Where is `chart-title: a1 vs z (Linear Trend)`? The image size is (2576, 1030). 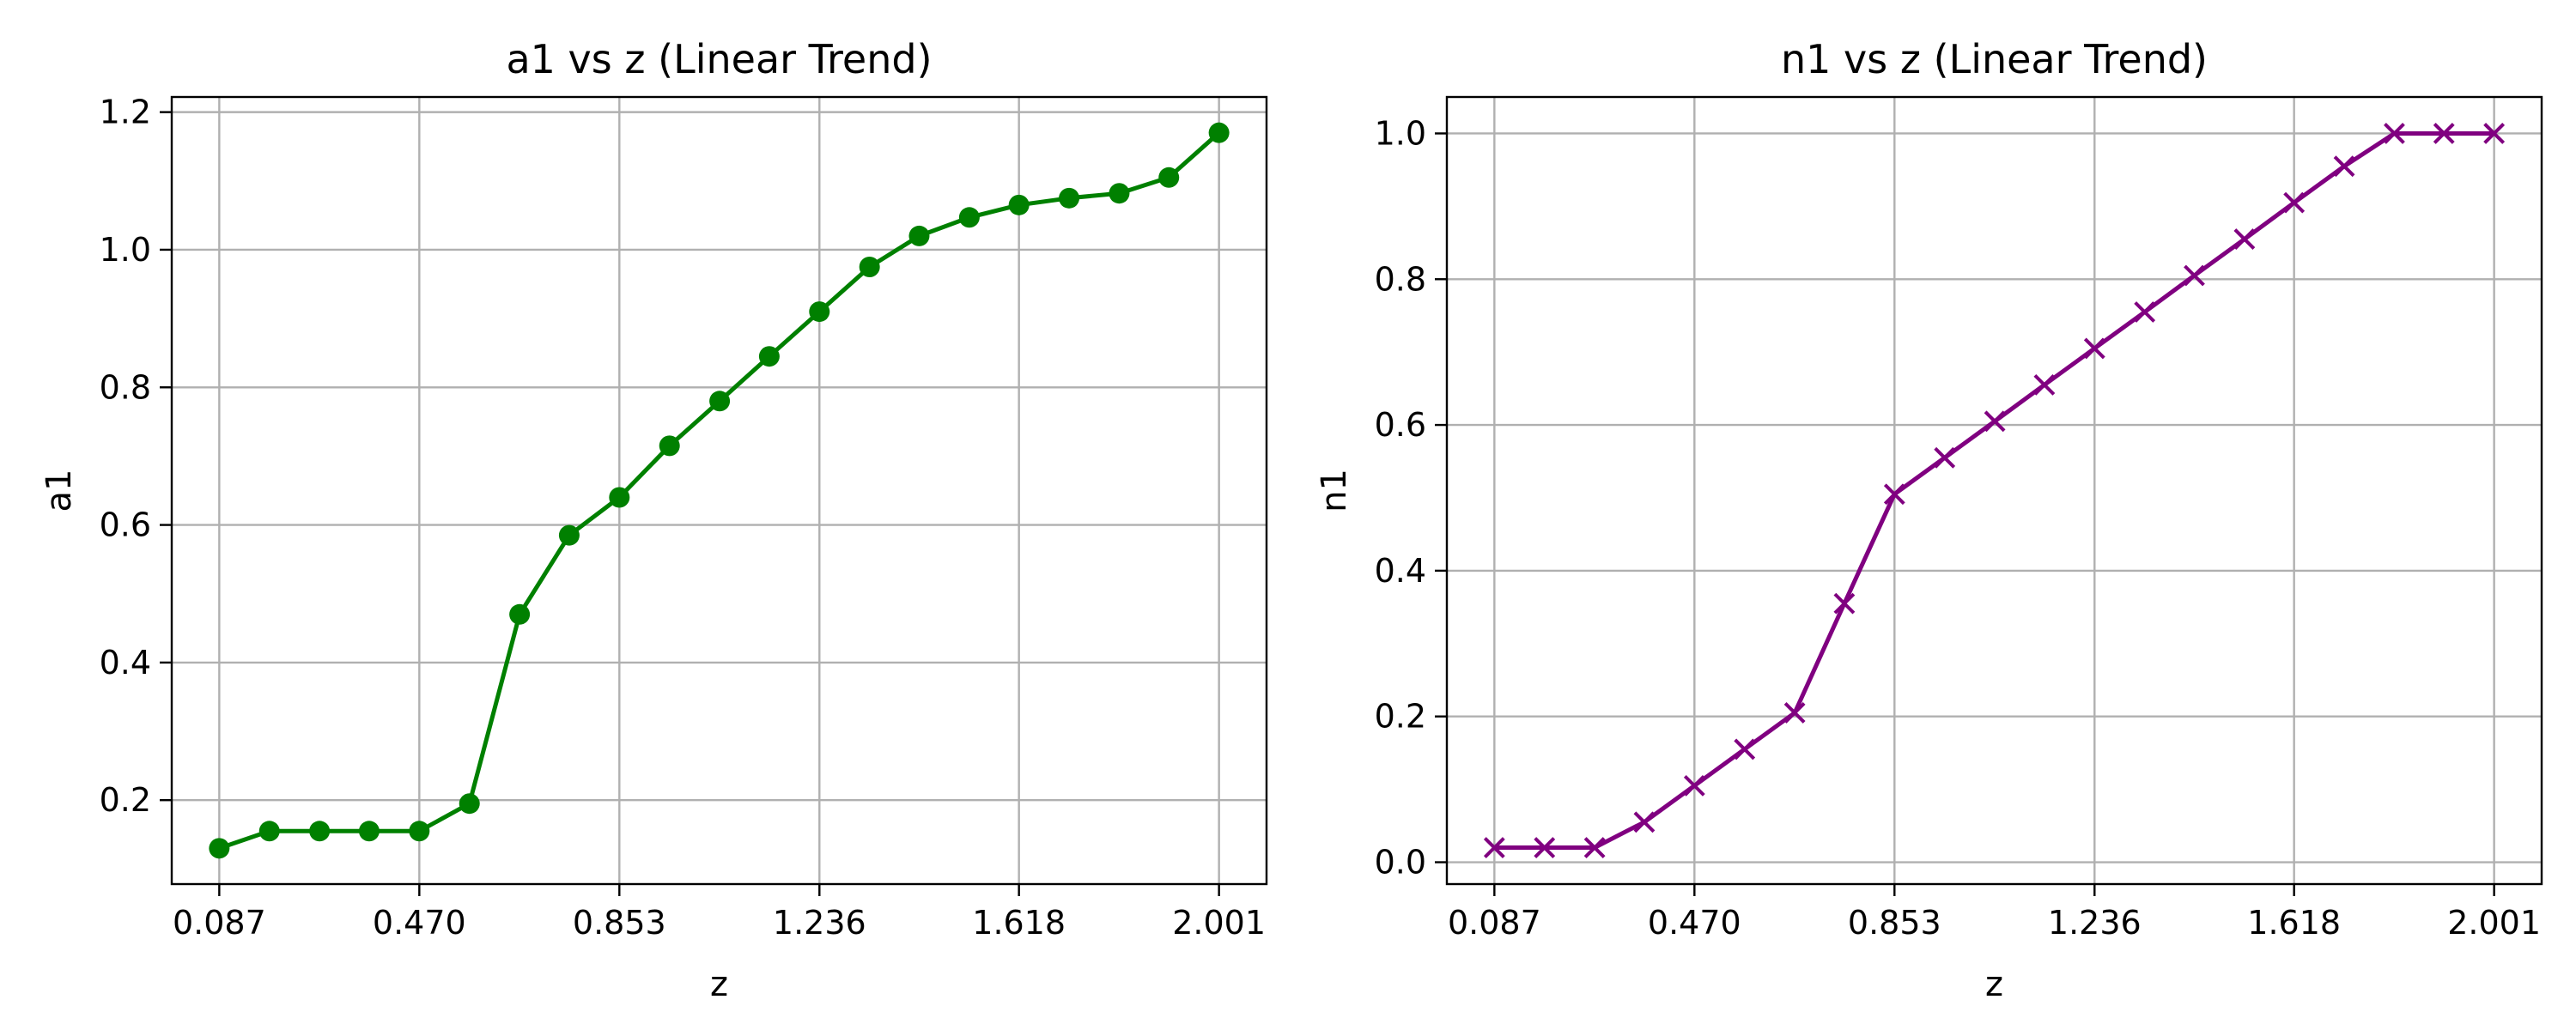
chart-title: a1 vs z (Linear Trend) is located at coordinates (719, 59).